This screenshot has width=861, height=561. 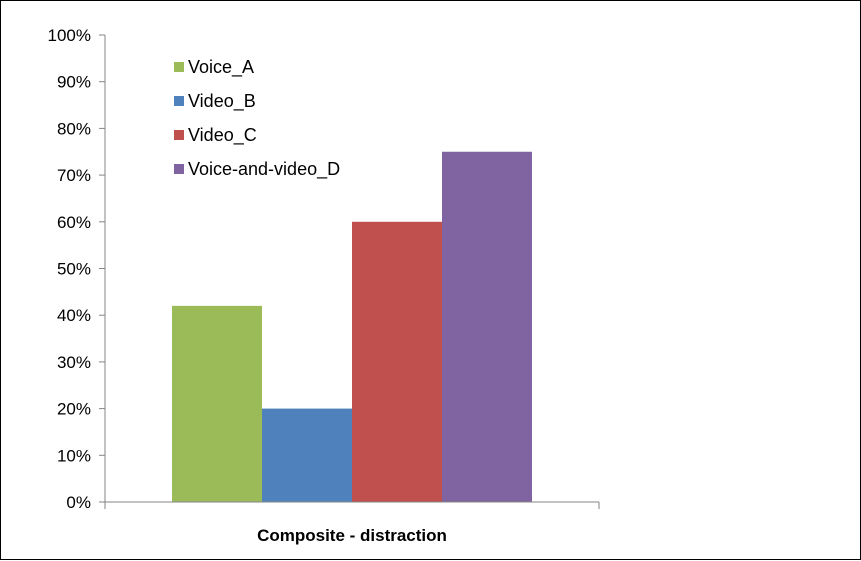 I want to click on legend-item: Voice_A, so click(x=214, y=67).